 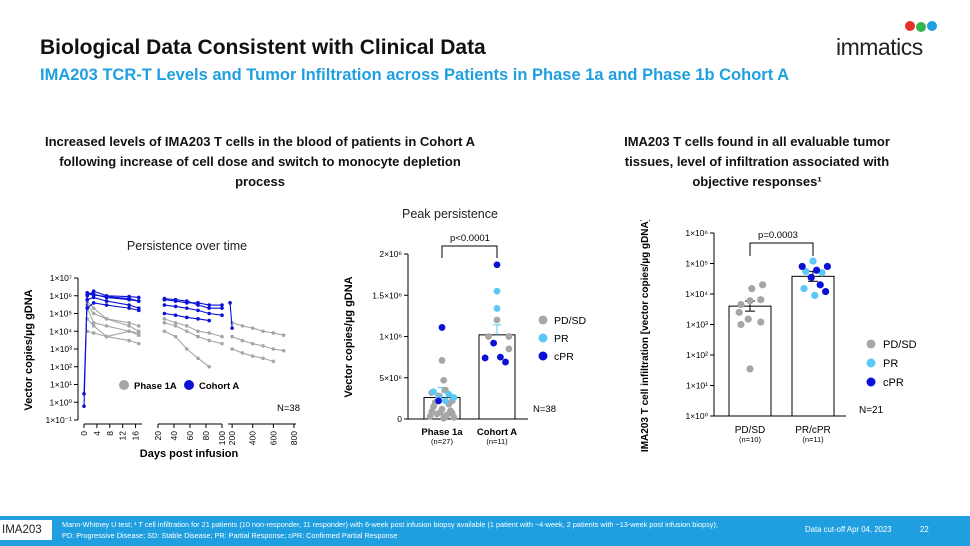 I want to click on logo-dot-red, so click(x=910, y=26).